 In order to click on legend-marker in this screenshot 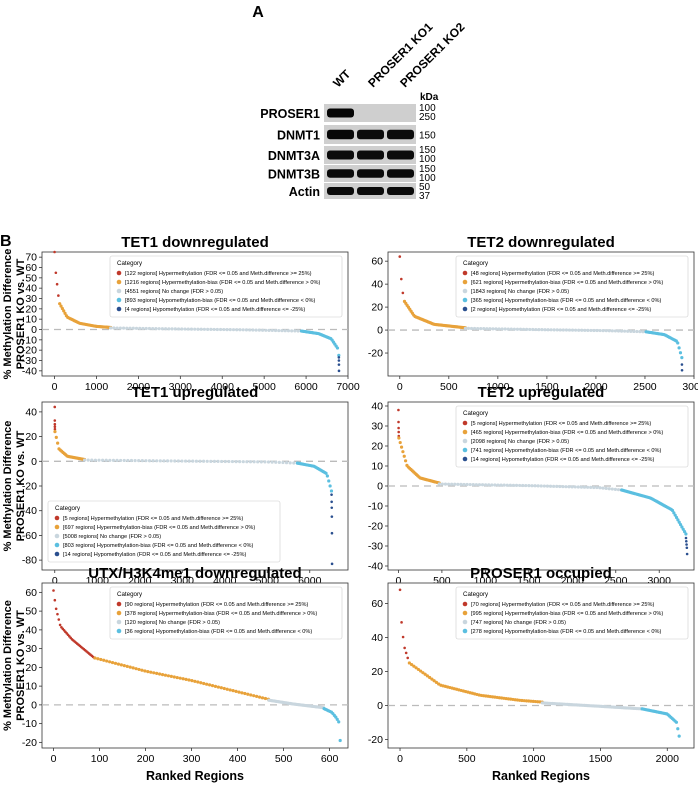, I will do `click(465, 441)`.